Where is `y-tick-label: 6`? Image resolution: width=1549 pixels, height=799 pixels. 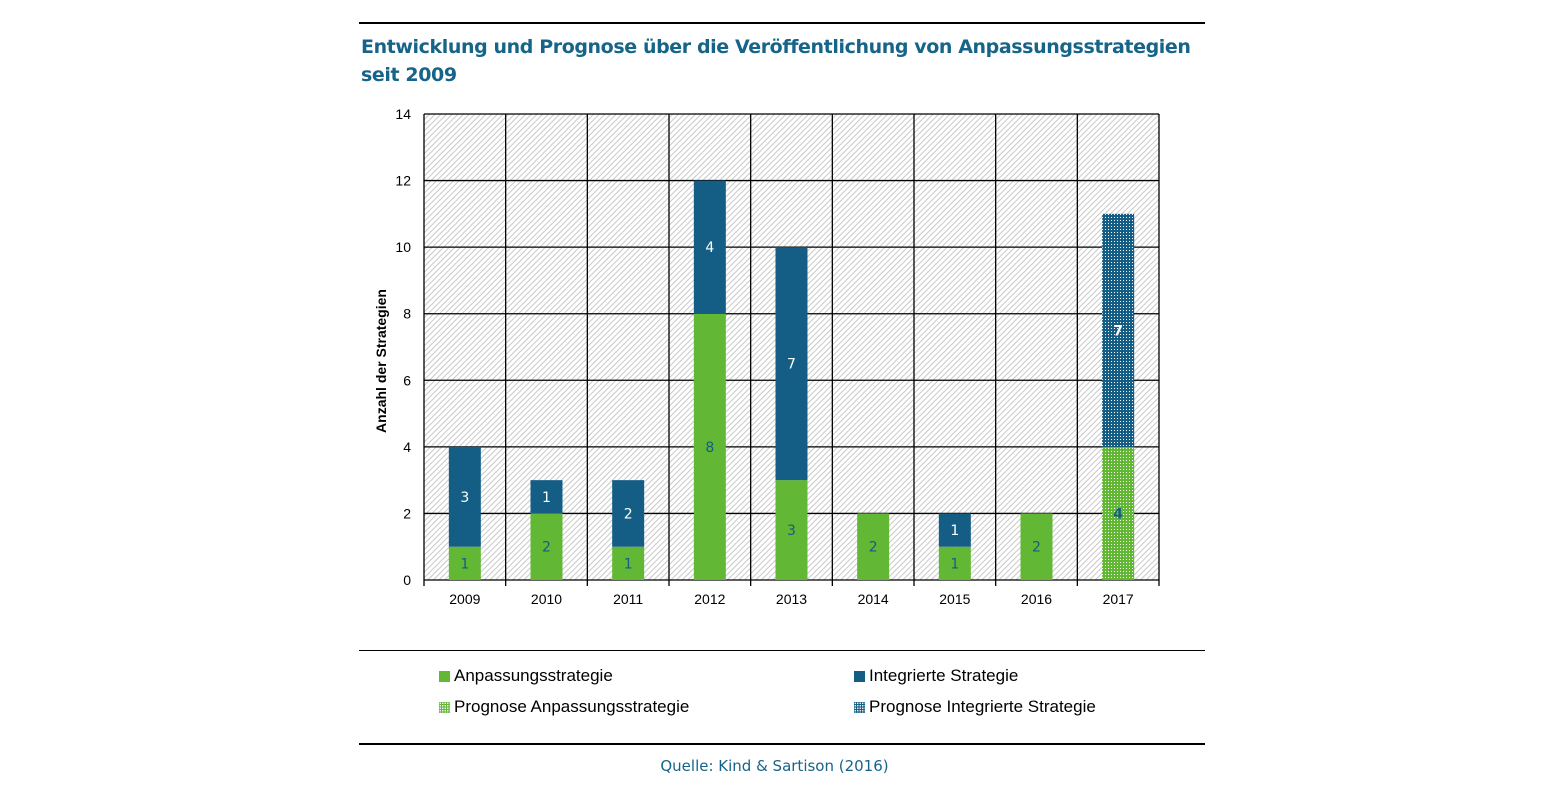
y-tick-label: 6 is located at coordinates (407, 380).